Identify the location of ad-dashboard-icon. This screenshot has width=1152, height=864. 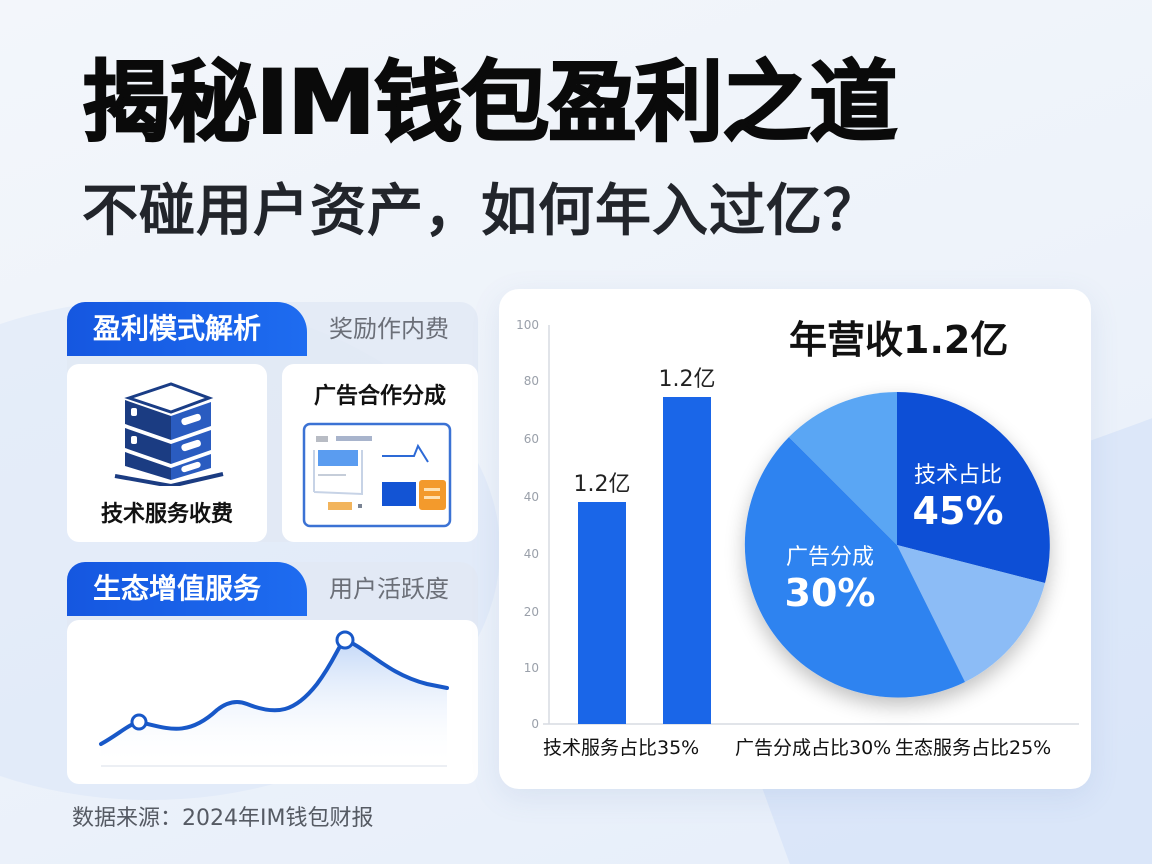
(377, 475).